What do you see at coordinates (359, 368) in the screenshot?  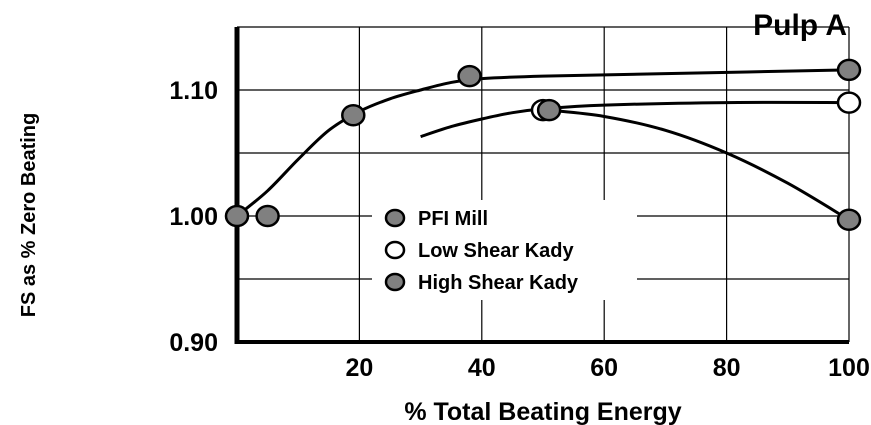 I see `x-tick-label: 20` at bounding box center [359, 368].